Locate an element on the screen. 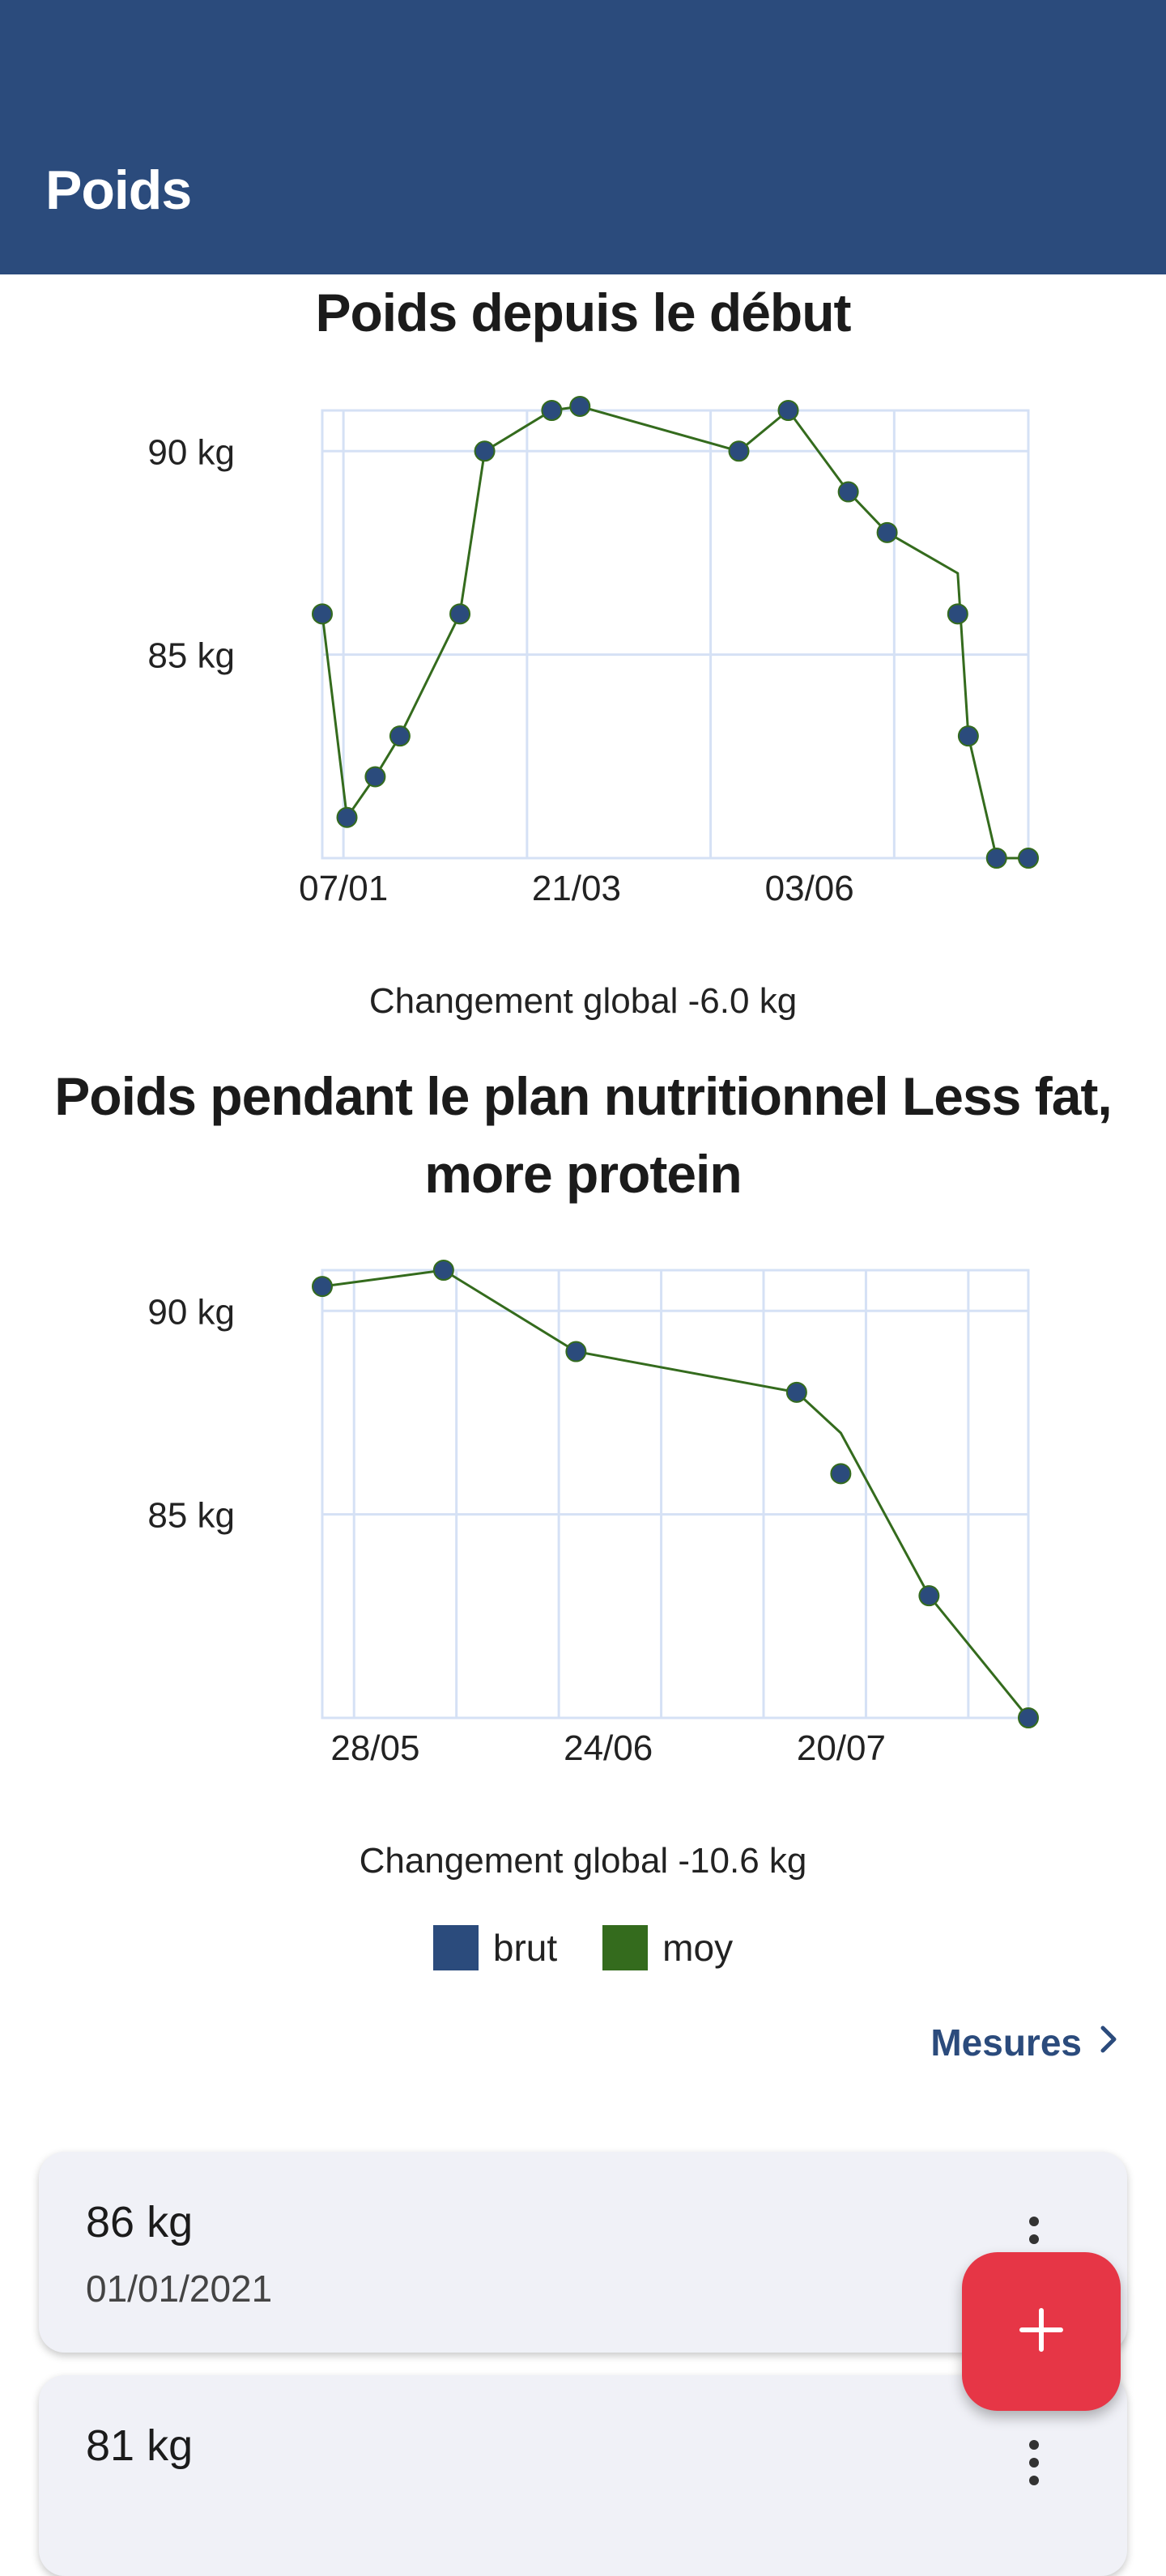 The height and width of the screenshot is (2576, 1166). x-tick-label: 20/07 is located at coordinates (841, 1748).